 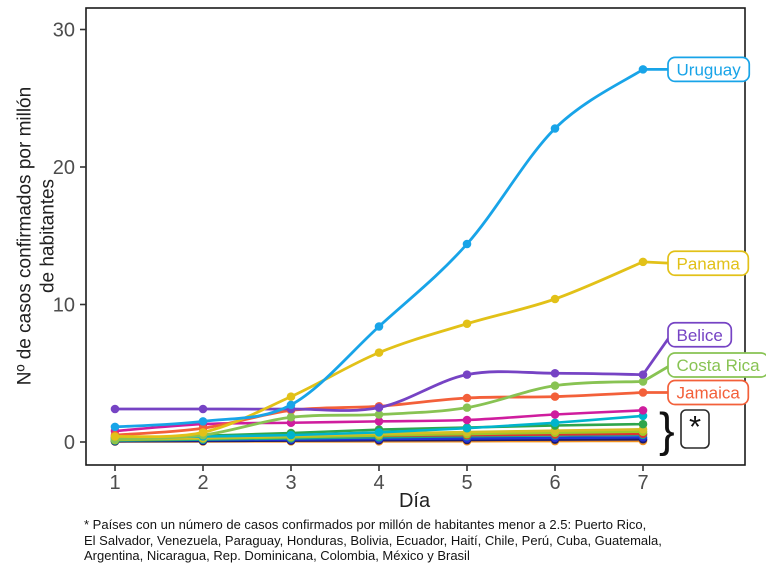 I want to click on x-tick-label: 3, so click(x=290, y=483).